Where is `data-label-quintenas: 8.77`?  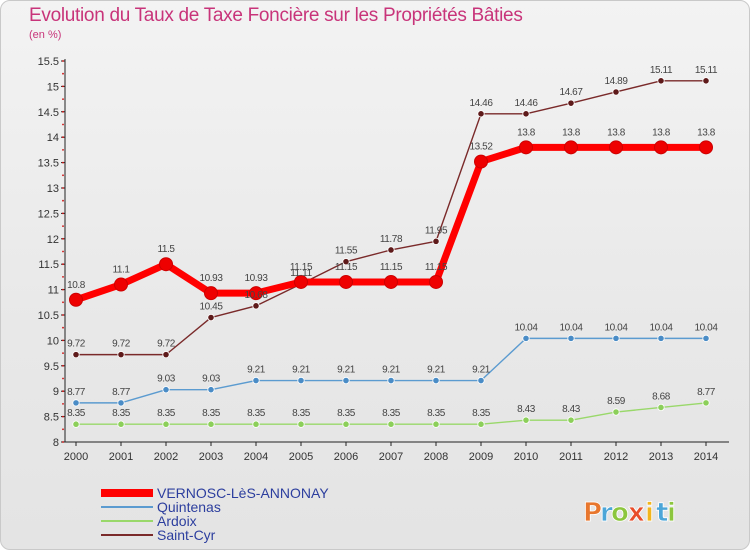
data-label-quintenas: 8.77 is located at coordinates (121, 392).